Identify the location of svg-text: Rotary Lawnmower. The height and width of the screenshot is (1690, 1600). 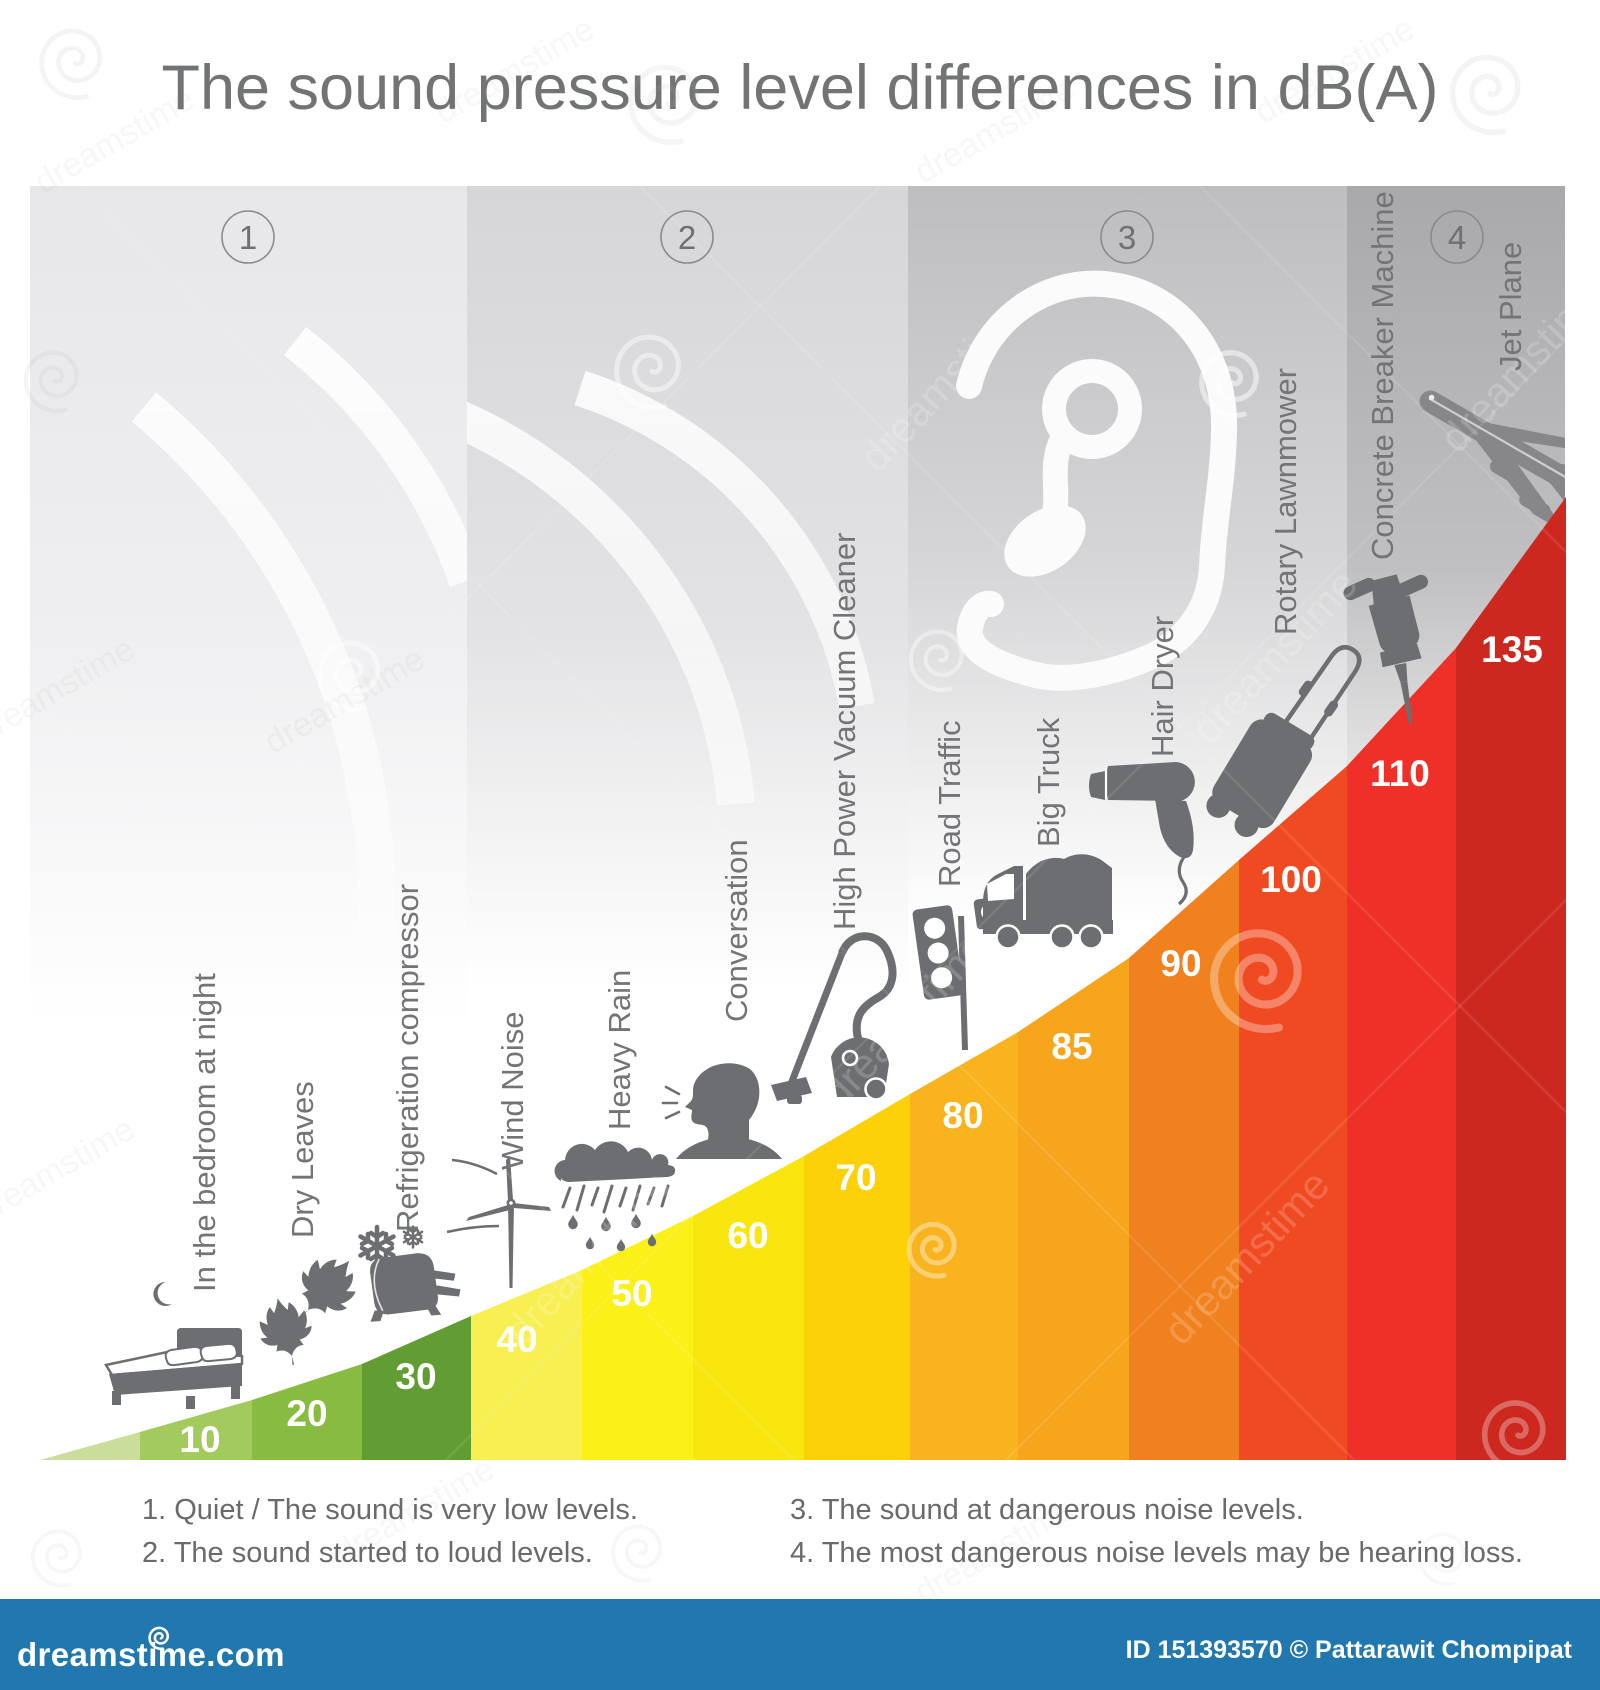
(1285, 501).